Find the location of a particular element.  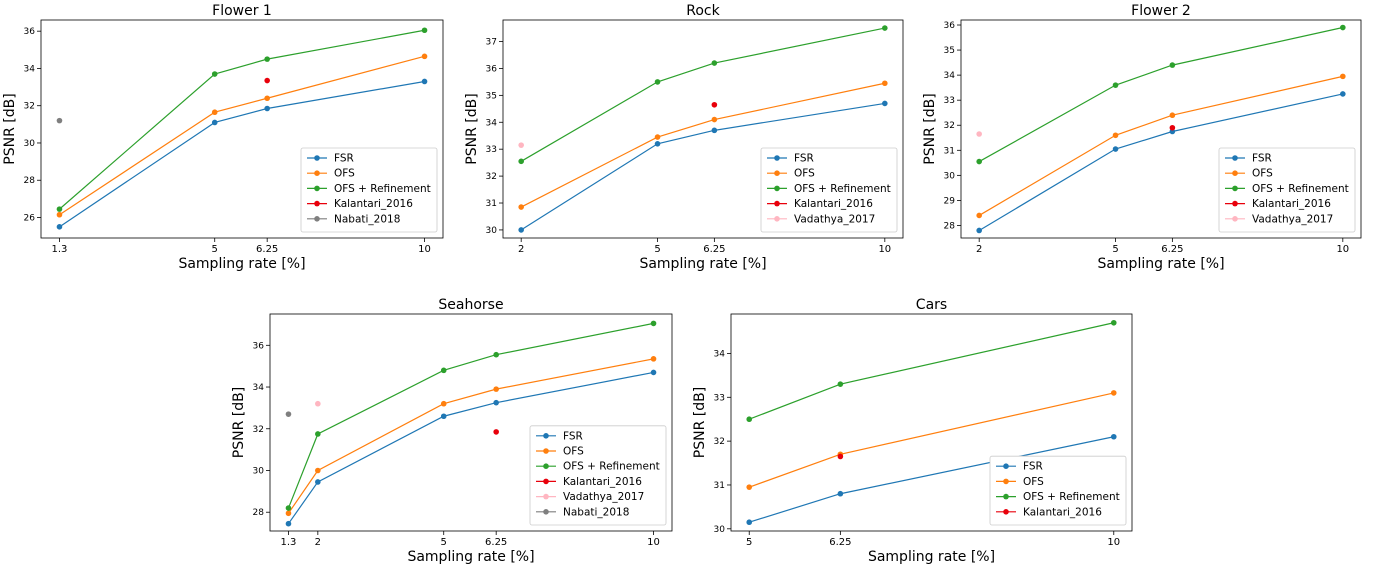

y-tick-label: 30 is located at coordinates (30, 144).